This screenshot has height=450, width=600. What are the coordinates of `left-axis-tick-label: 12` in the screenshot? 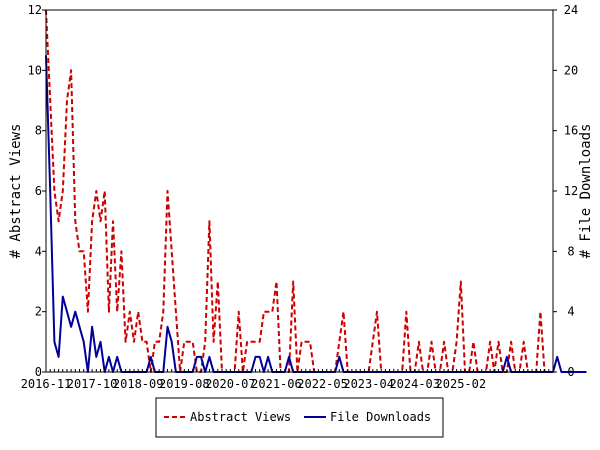 It's located at (35, 10).